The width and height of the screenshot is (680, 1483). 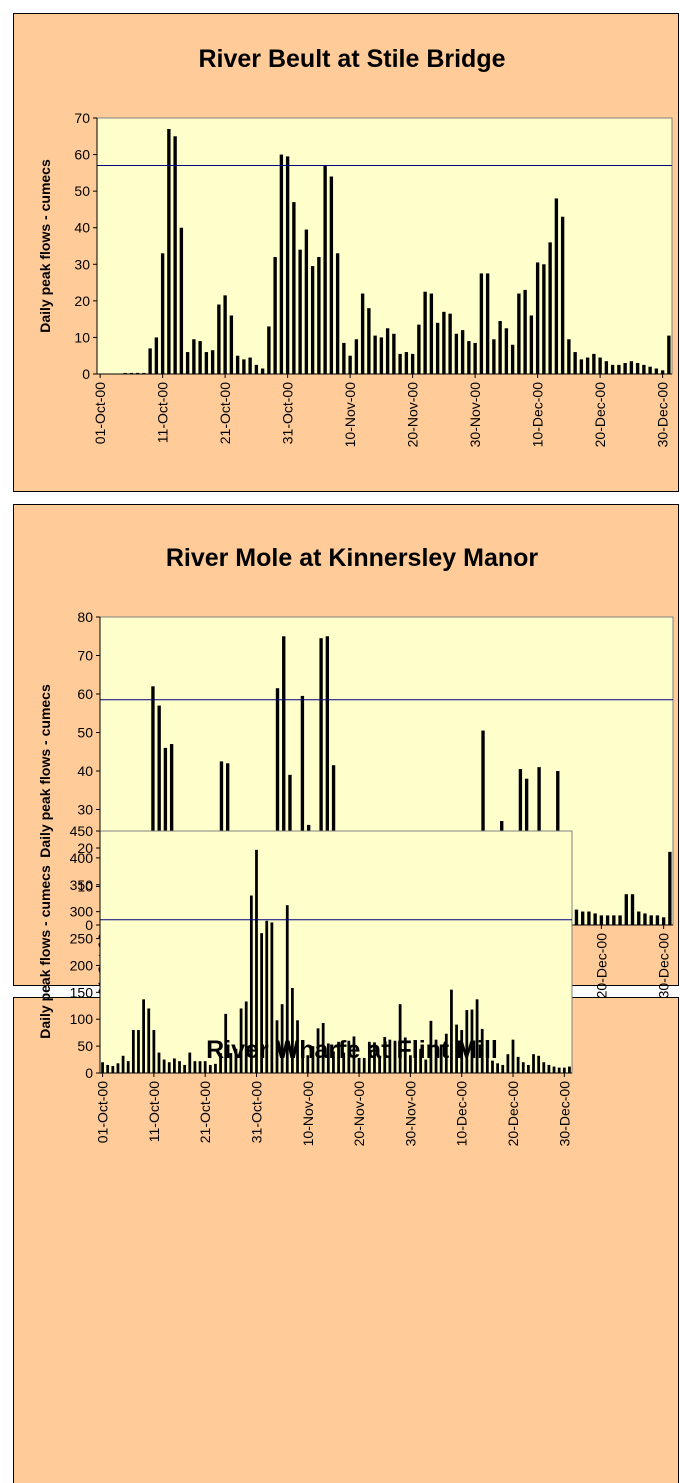 What do you see at coordinates (82, 939) in the screenshot?
I see `y-tick-label: 250` at bounding box center [82, 939].